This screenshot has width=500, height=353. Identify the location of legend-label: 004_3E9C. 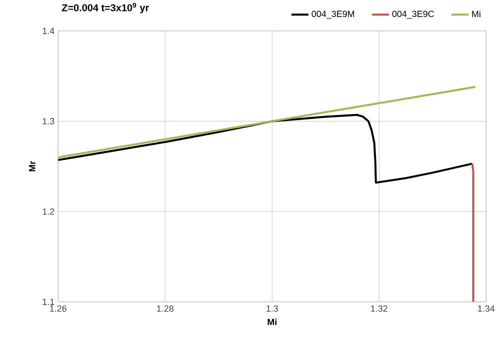
(413, 14).